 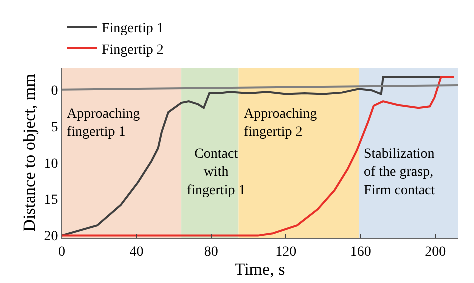 What do you see at coordinates (103, 123) in the screenshot?
I see `band-label: Approaching fingertip 1` at bounding box center [103, 123].